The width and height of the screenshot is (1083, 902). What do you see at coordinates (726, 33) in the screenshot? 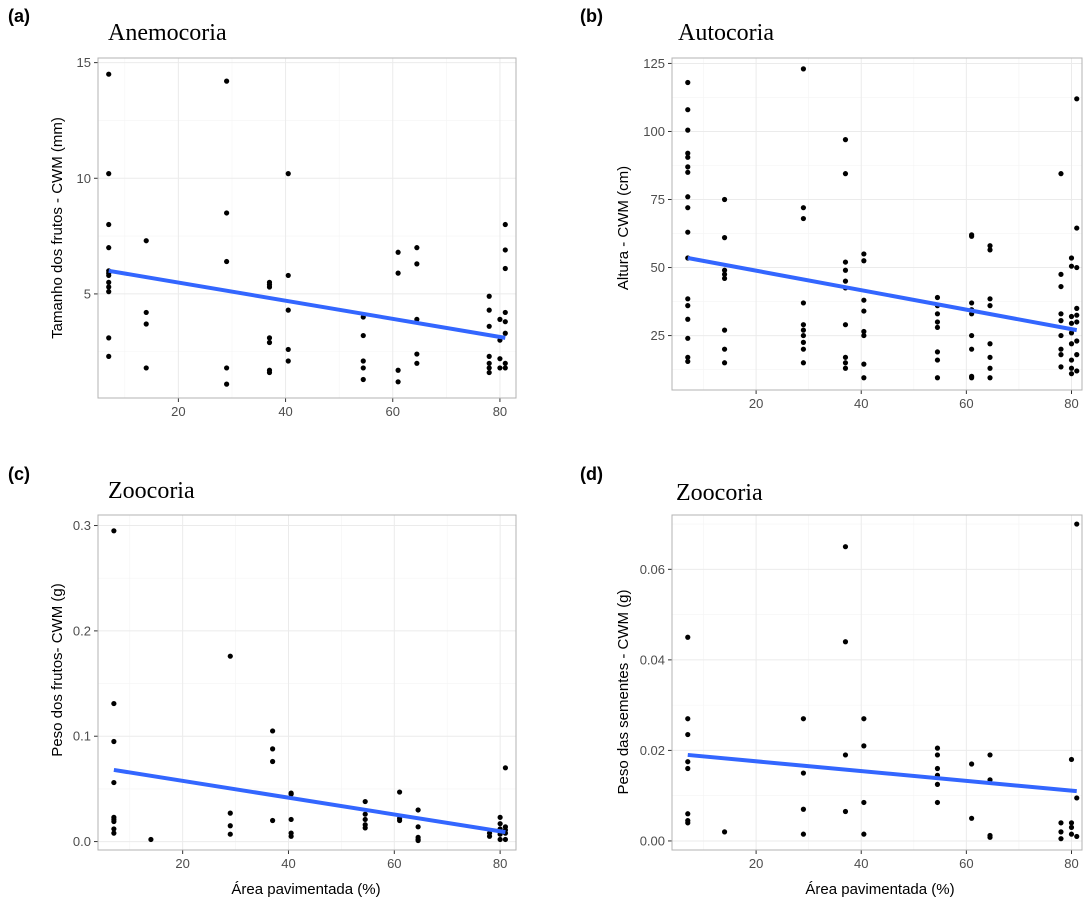
I see `panel-title: Autocoria` at bounding box center [726, 33].